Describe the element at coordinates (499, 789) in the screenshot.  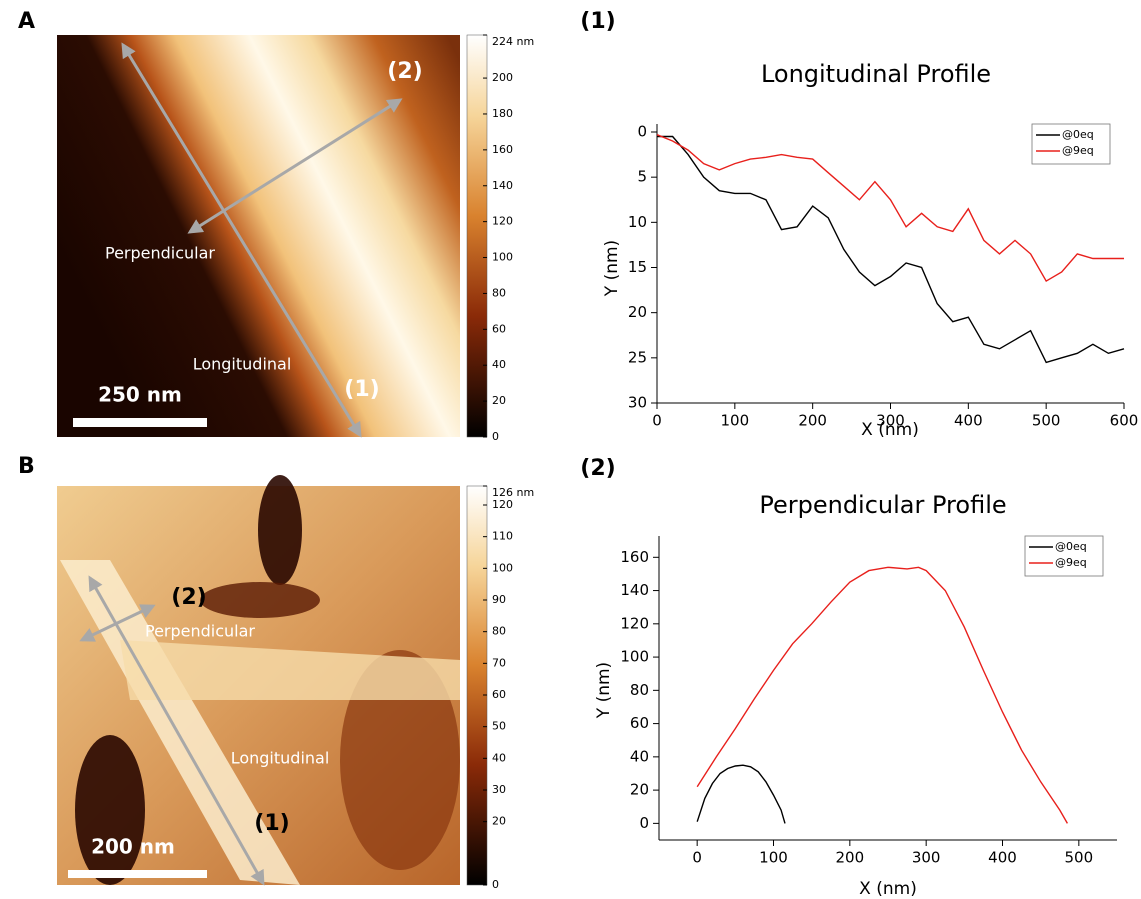
I see `colorbar-label: 30` at that location.